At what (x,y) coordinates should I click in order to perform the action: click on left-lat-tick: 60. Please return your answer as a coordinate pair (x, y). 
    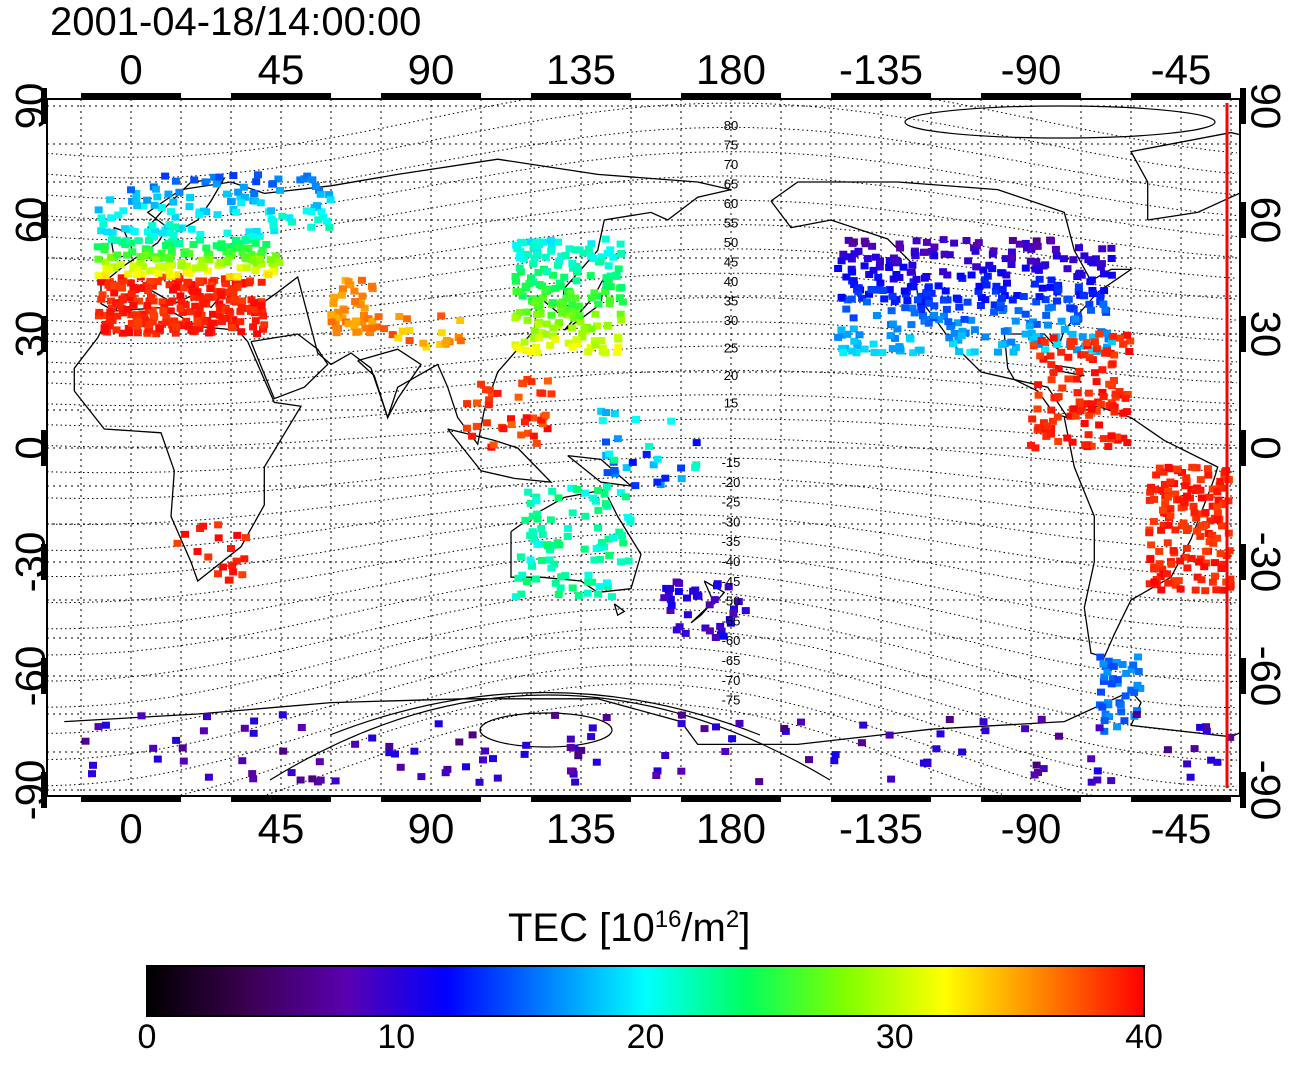
    Looking at the image, I should click on (30, 220).